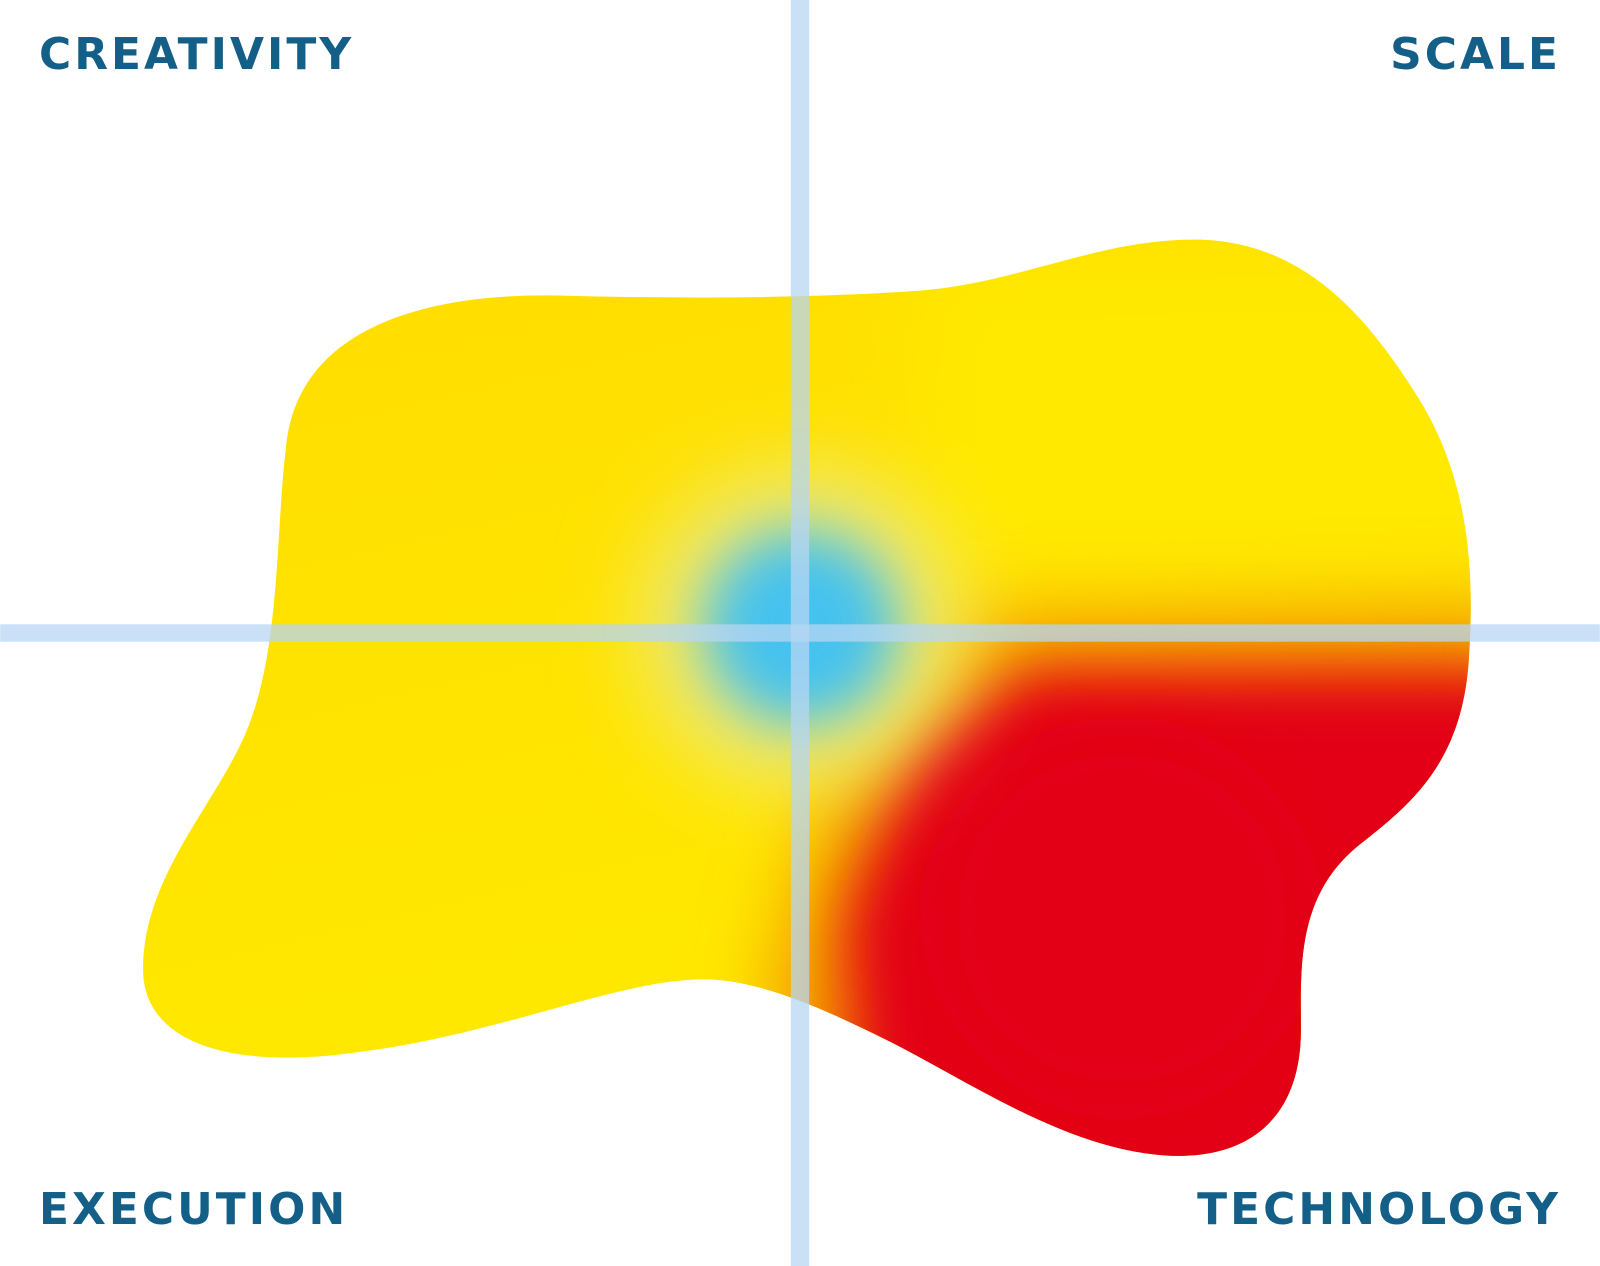 This screenshot has height=1266, width=1600. I want to click on label-bottom-right: TECHNOLOGY, so click(1379, 1209).